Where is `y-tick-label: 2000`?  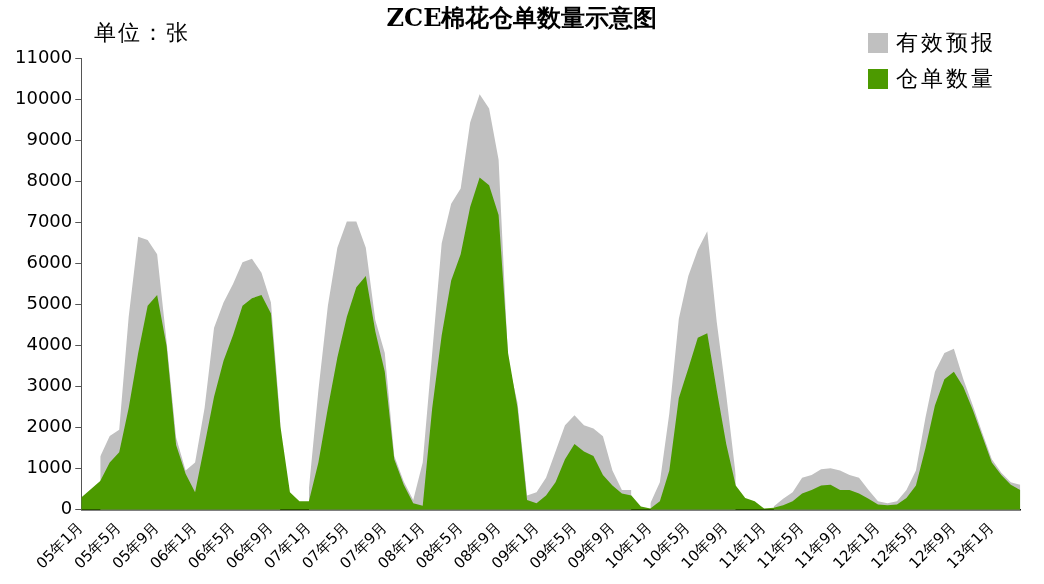 y-tick-label: 2000 is located at coordinates (49, 426).